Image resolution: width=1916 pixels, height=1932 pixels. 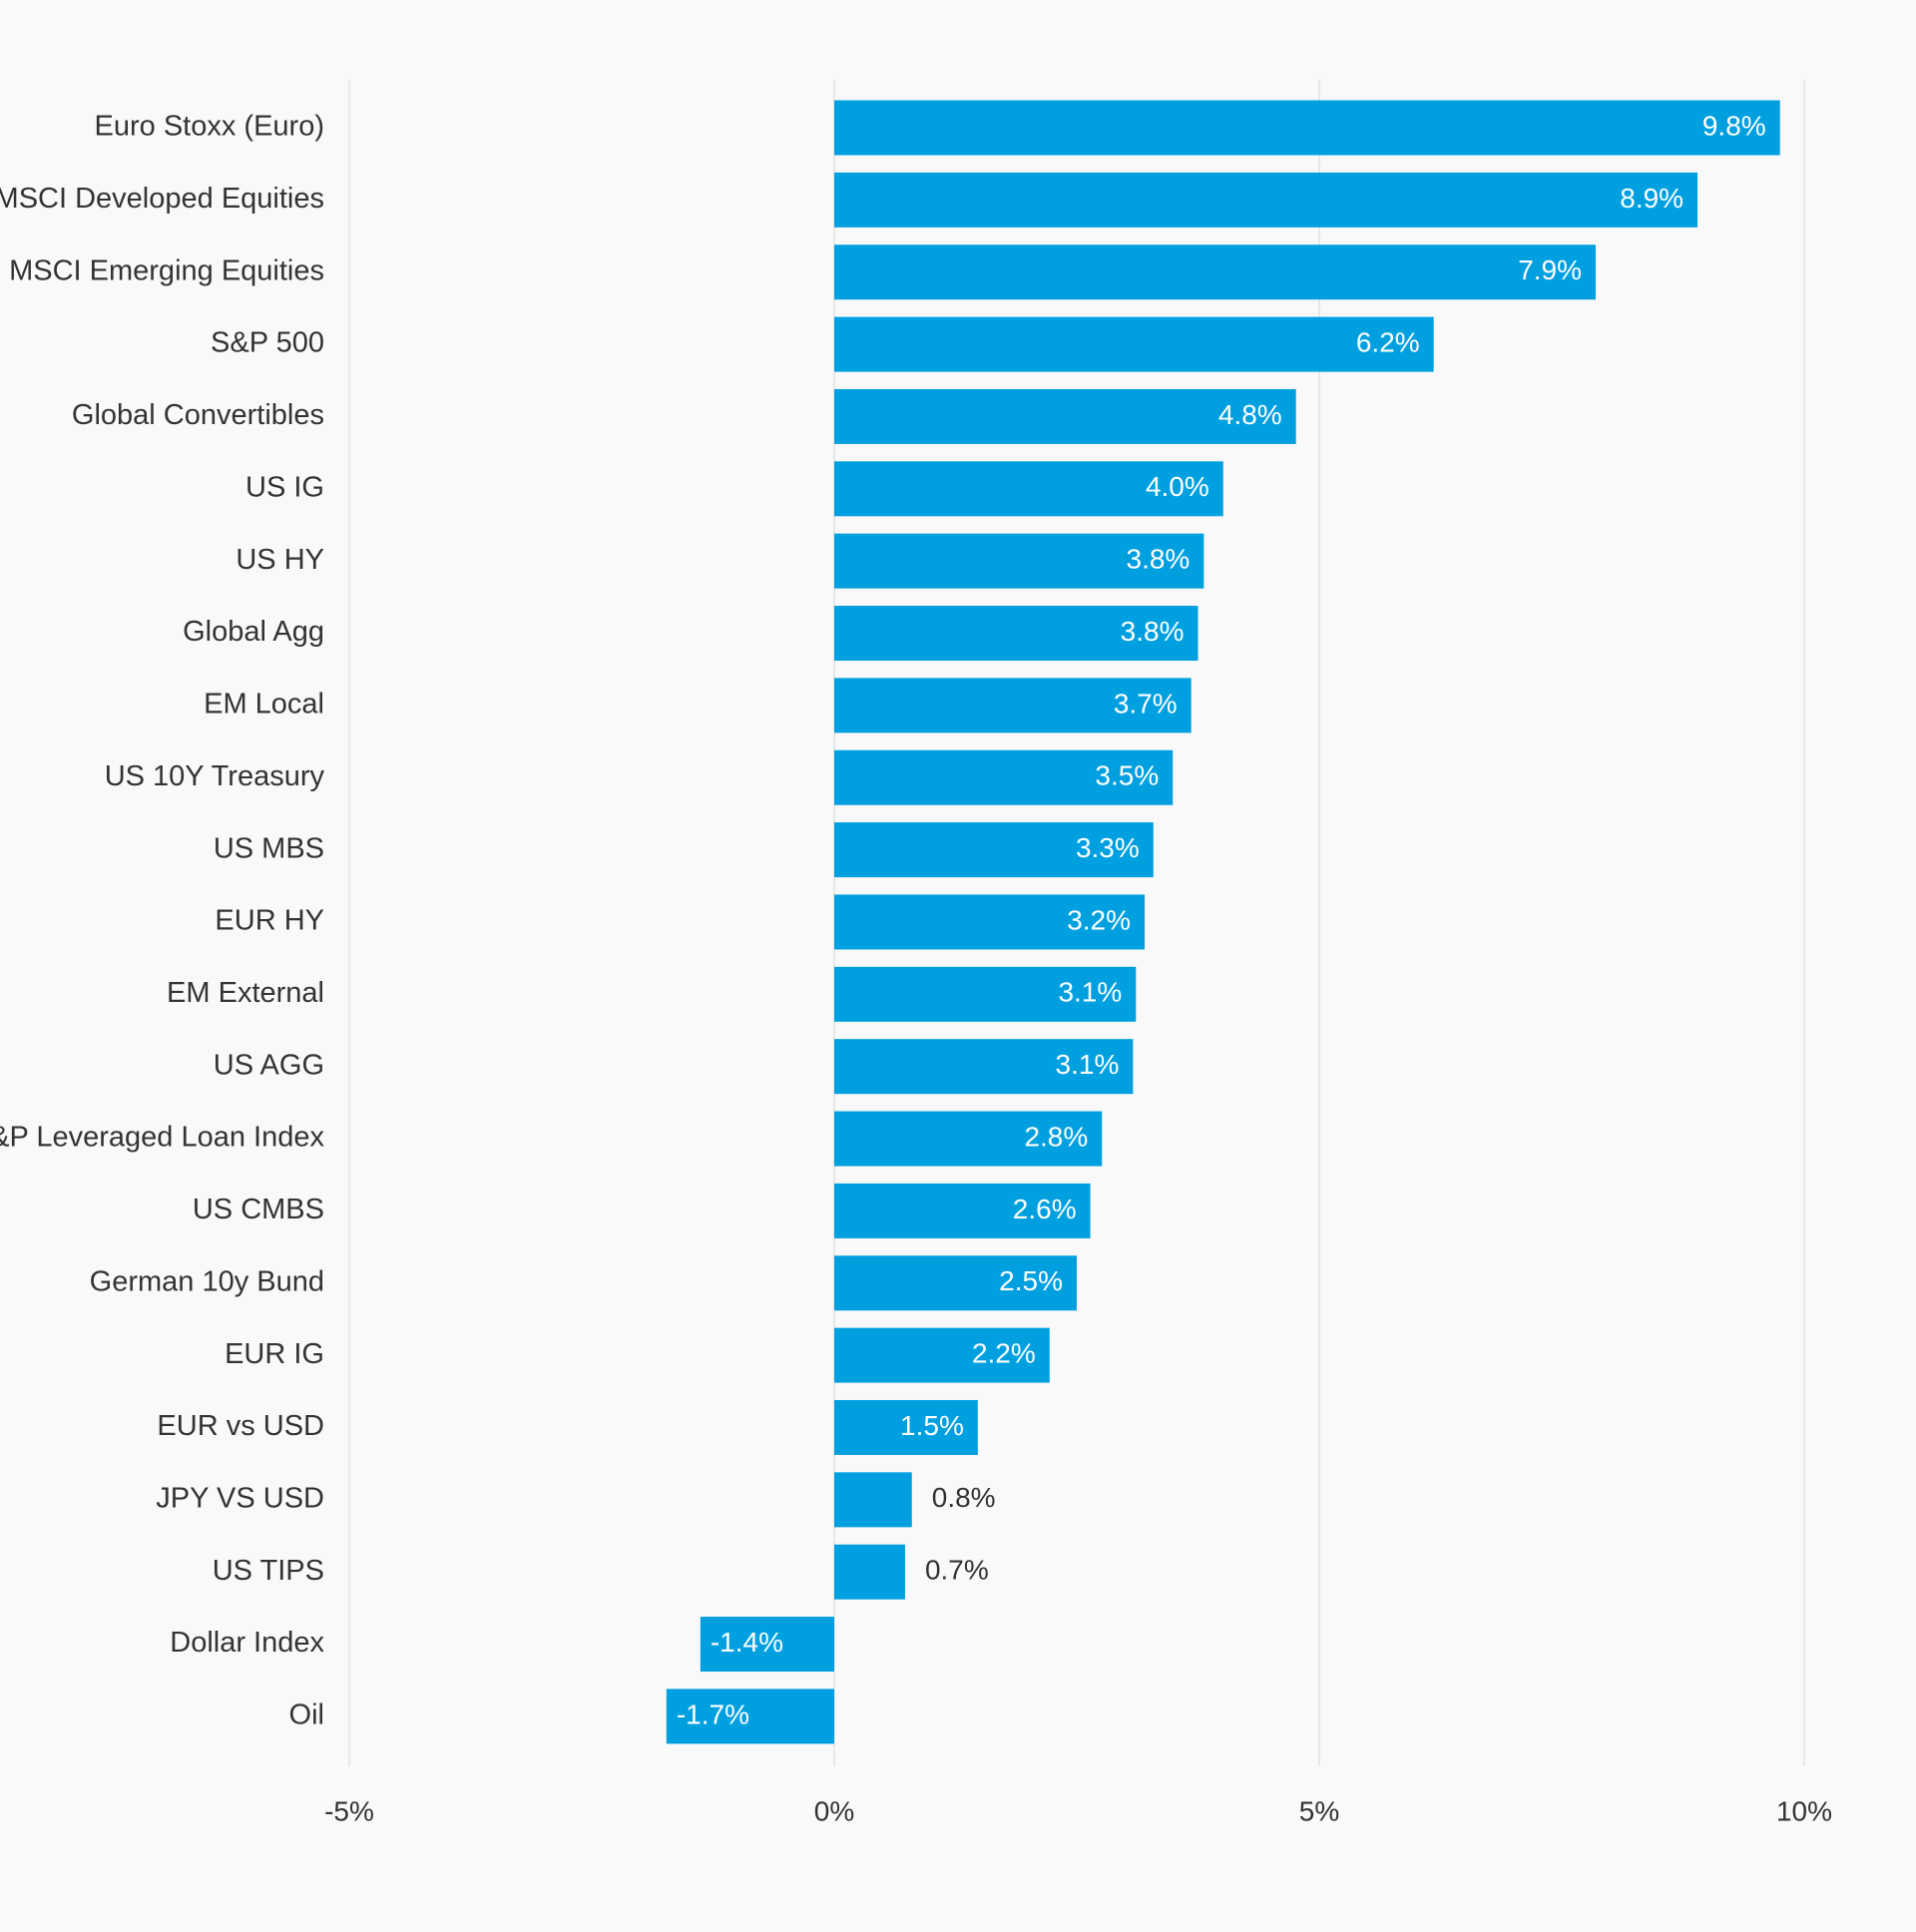 What do you see at coordinates (1388, 341) in the screenshot?
I see `value-label: 6.2%` at bounding box center [1388, 341].